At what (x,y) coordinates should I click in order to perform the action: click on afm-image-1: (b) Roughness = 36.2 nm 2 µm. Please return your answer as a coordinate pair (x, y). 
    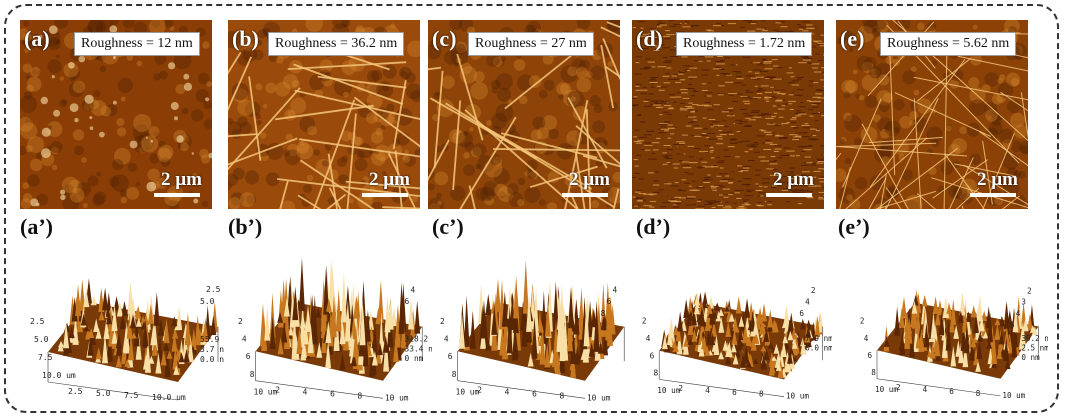
    Looking at the image, I should click on (324, 114).